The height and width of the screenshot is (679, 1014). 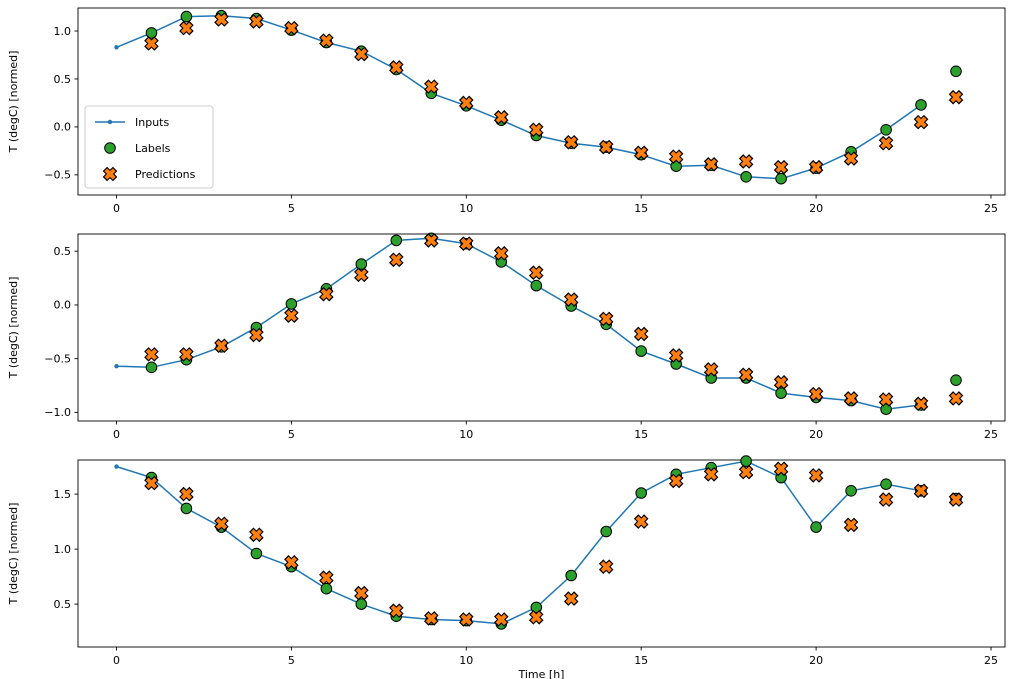 I want to click on x-axis-label: Time [h], so click(x=541, y=673).